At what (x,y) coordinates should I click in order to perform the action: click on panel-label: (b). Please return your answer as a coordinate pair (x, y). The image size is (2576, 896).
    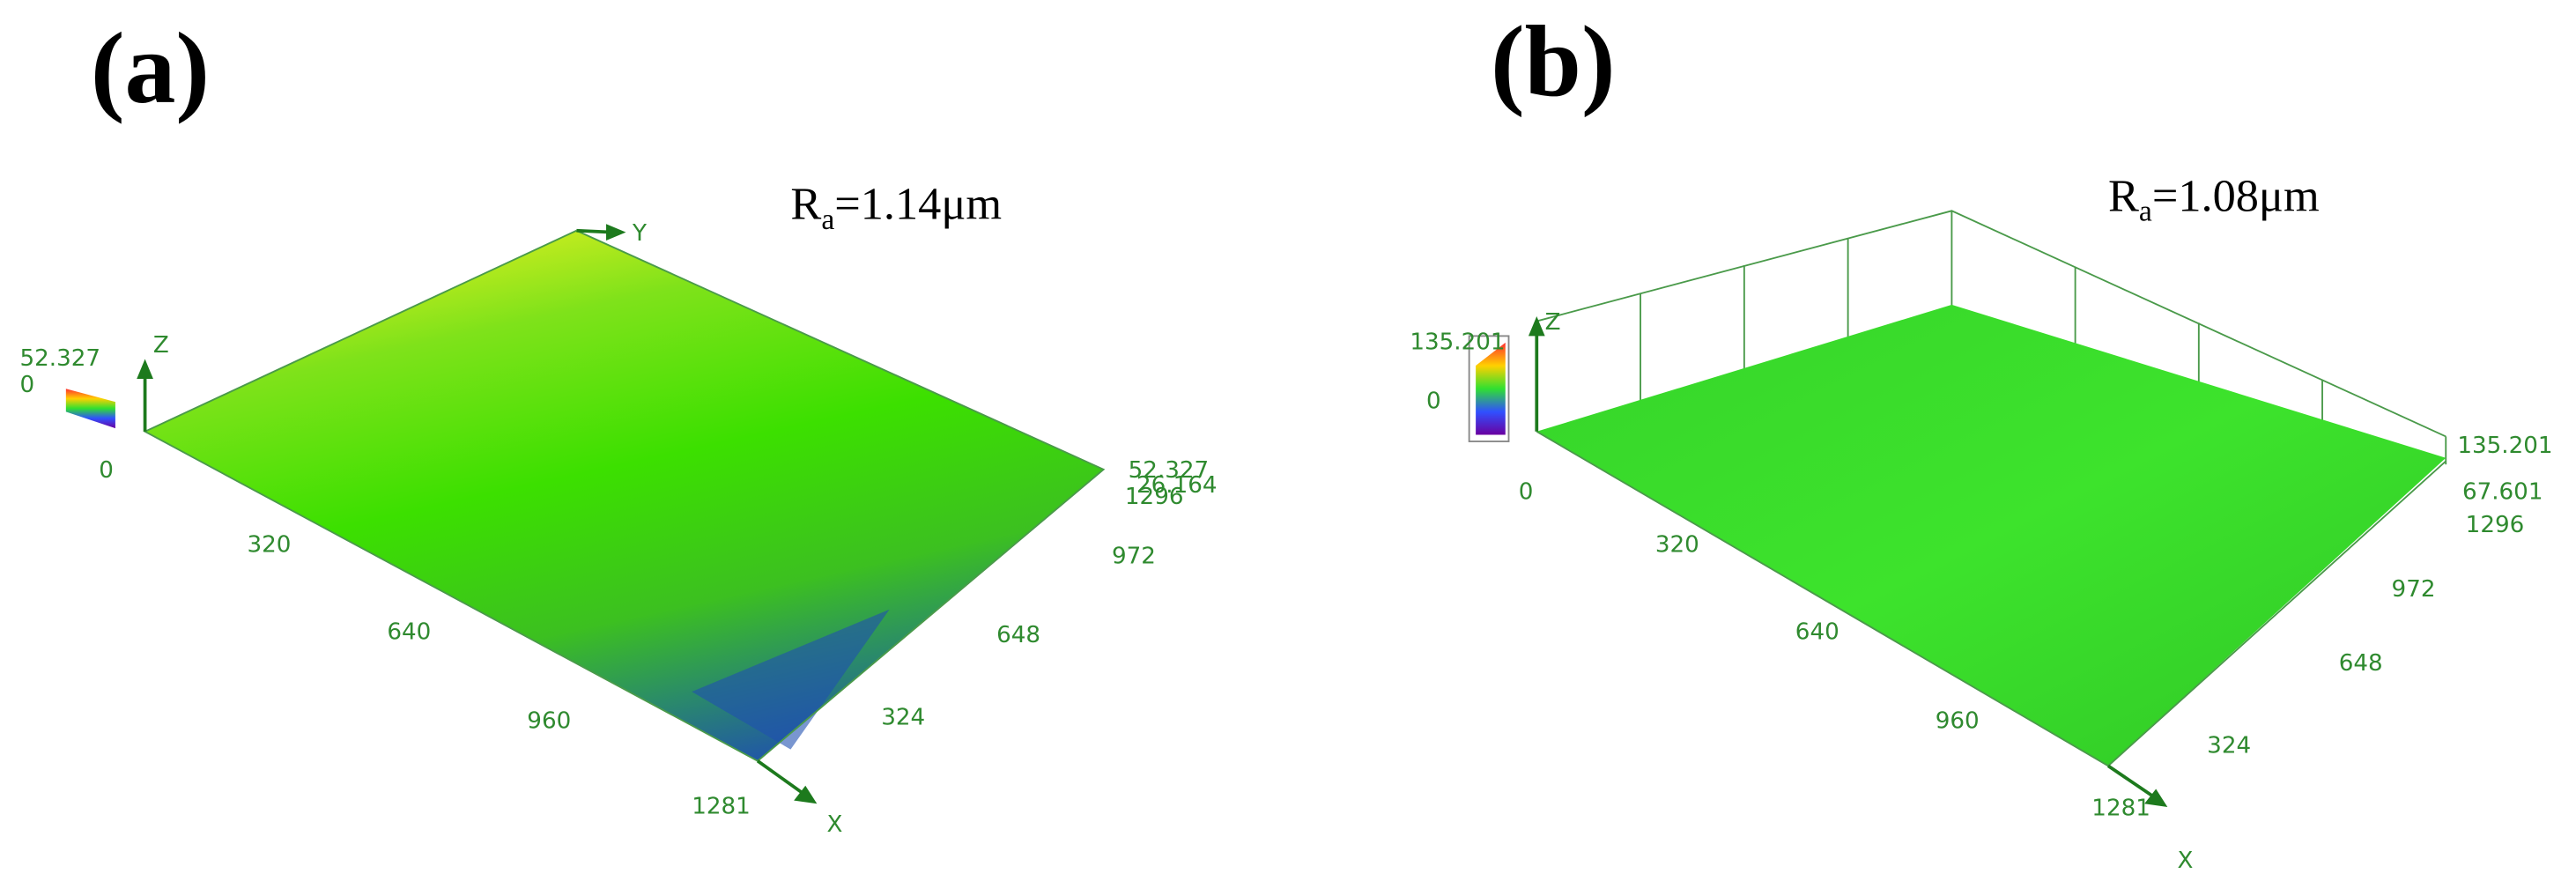
    Looking at the image, I should click on (1553, 61).